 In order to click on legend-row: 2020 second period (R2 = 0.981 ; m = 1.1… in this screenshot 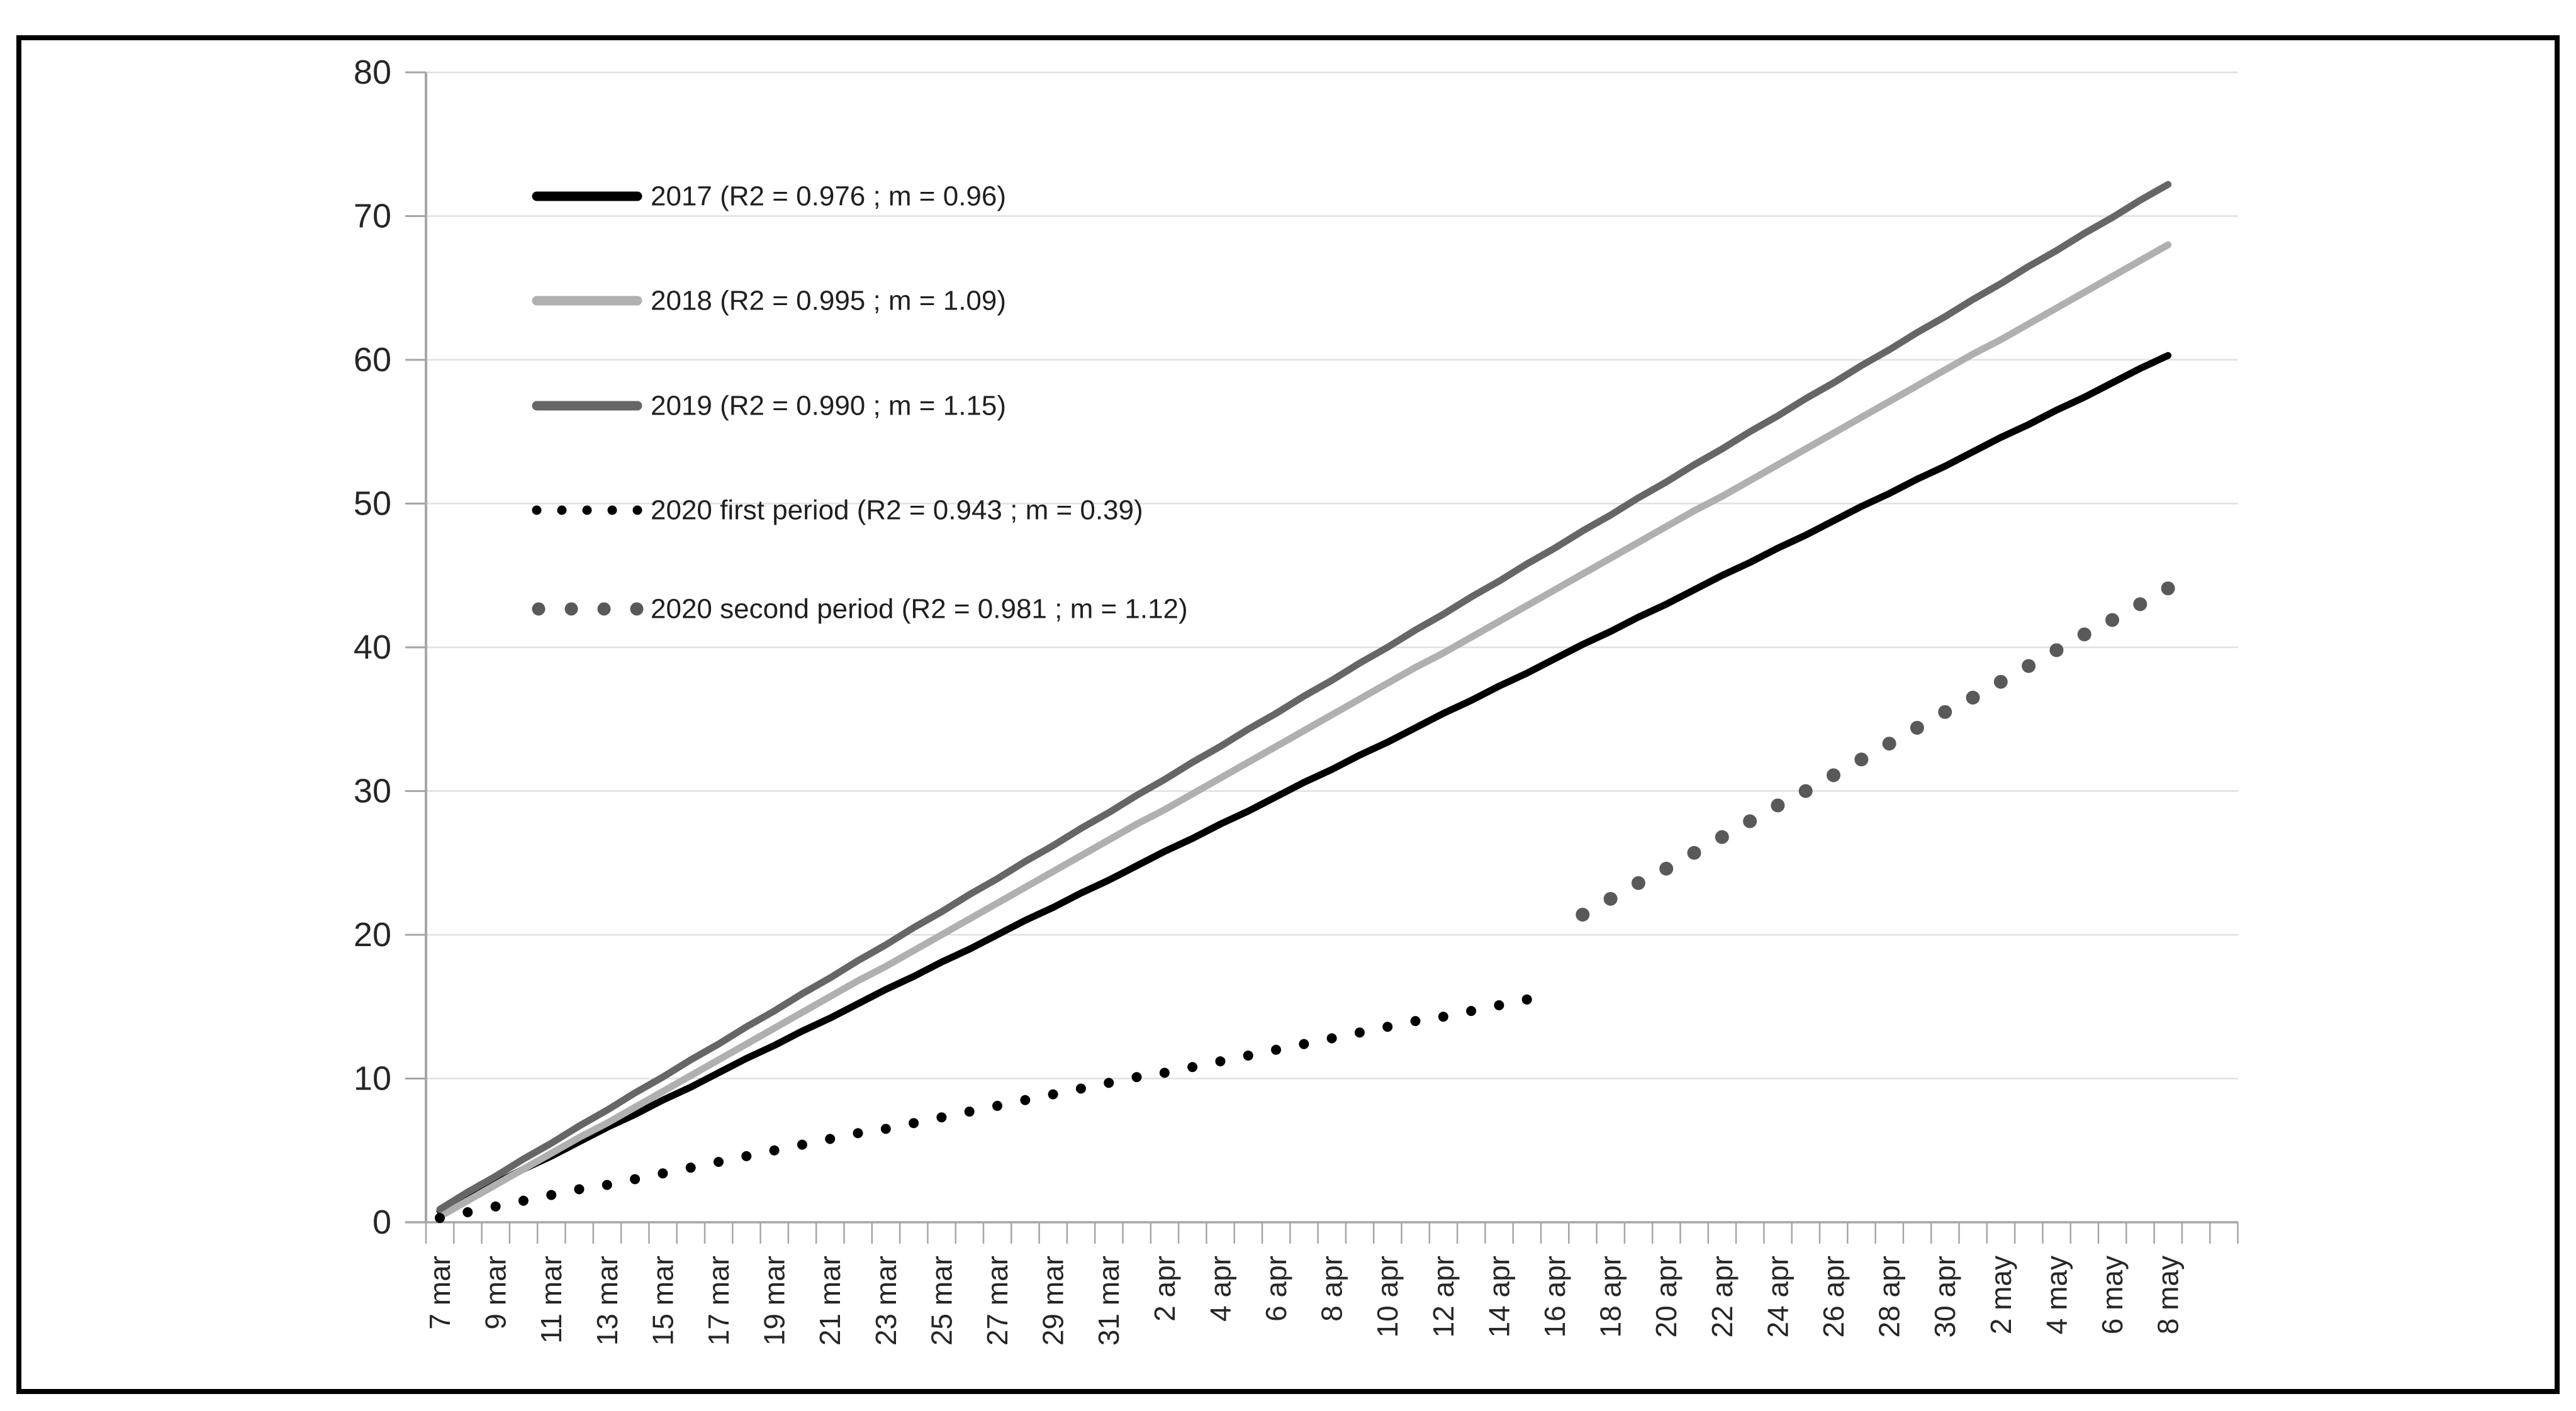, I will do `click(860, 609)`.